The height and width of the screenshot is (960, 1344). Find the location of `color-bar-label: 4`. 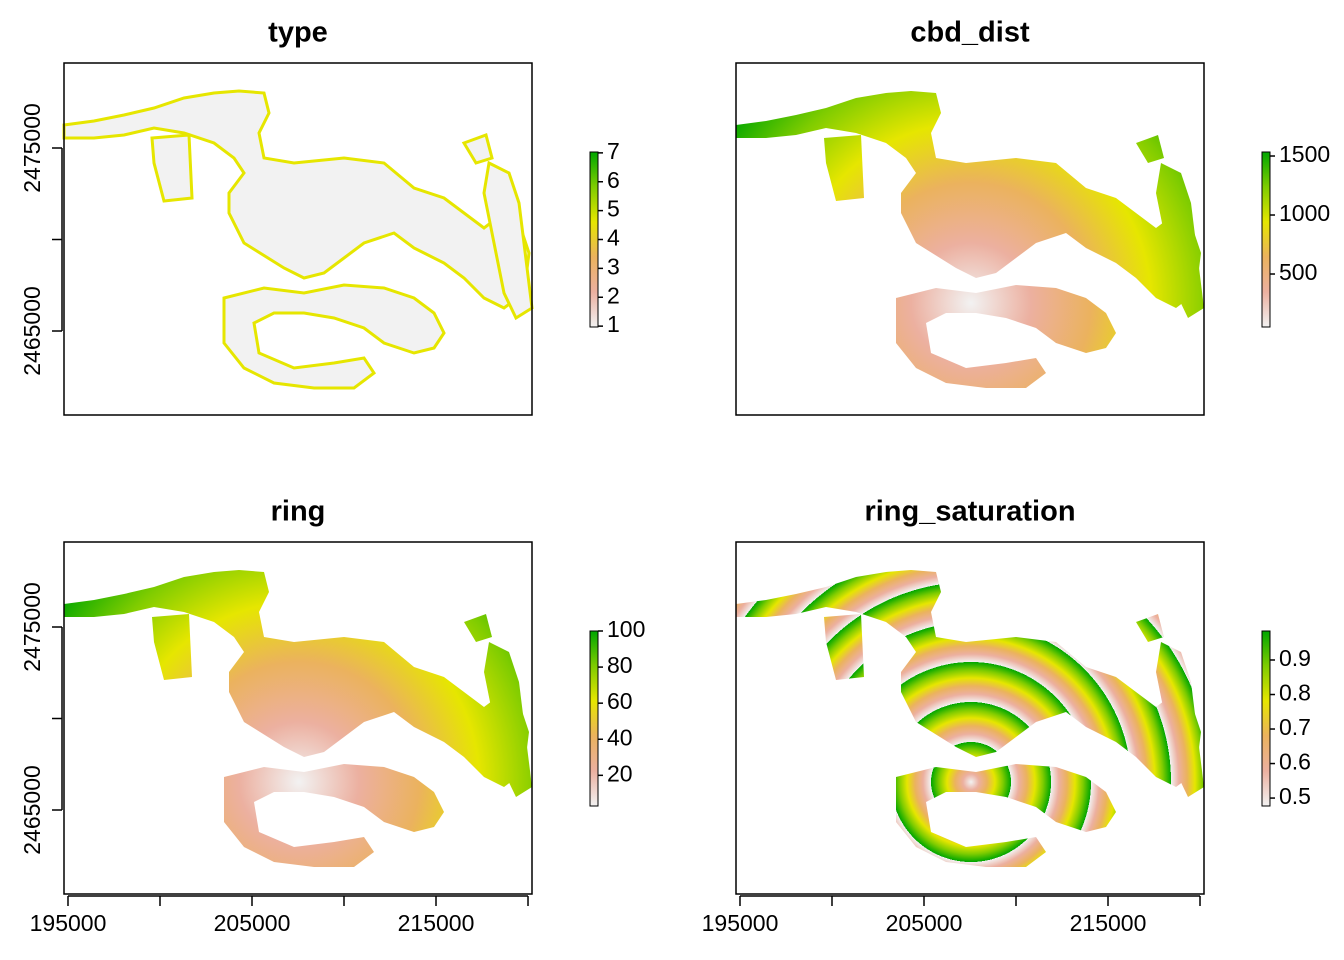

color-bar-label: 4 is located at coordinates (613, 238).